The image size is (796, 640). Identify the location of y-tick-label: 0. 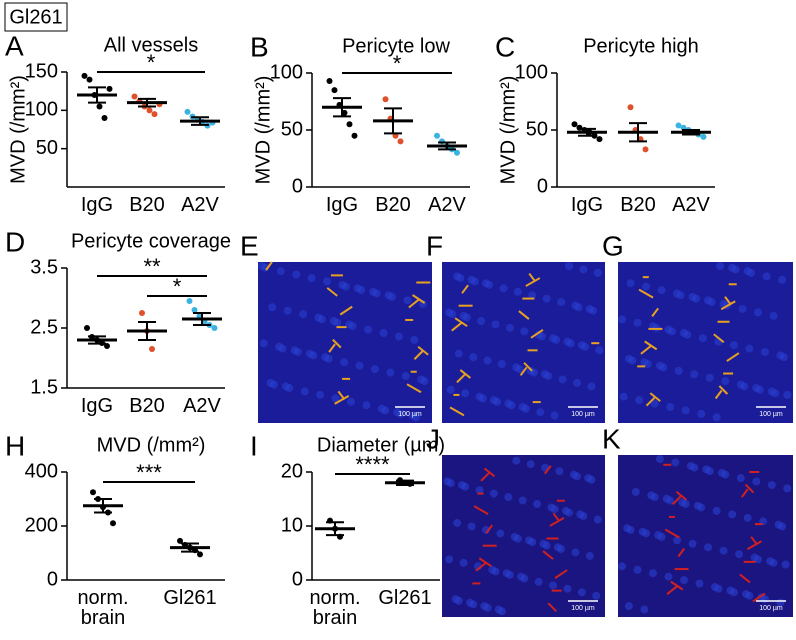
(297, 579).